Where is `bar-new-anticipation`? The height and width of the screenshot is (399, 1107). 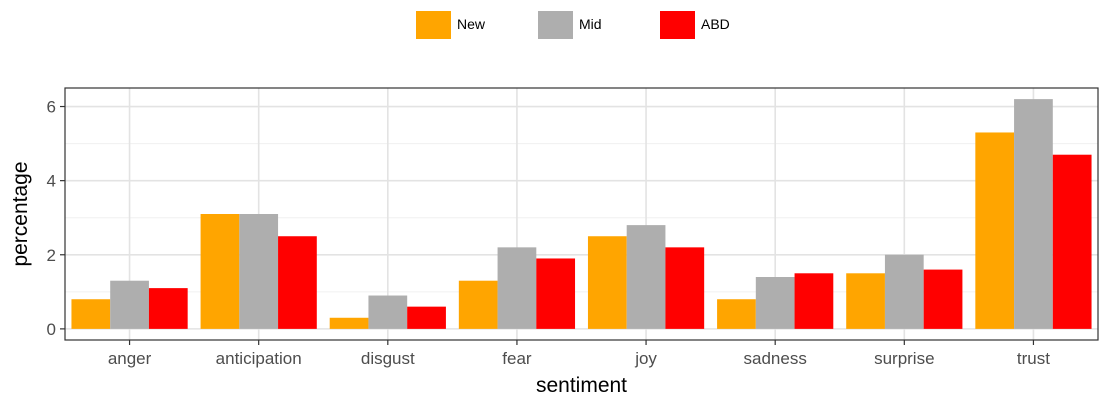 bar-new-anticipation is located at coordinates (220, 271).